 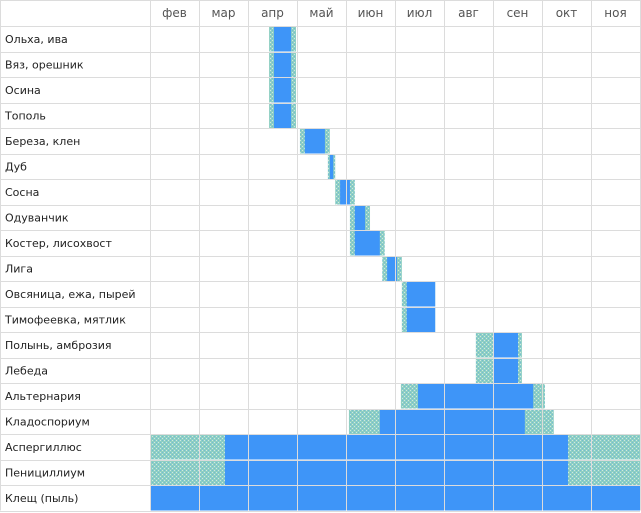 I want to click on row-label: Ольха, ива, so click(x=36, y=39).